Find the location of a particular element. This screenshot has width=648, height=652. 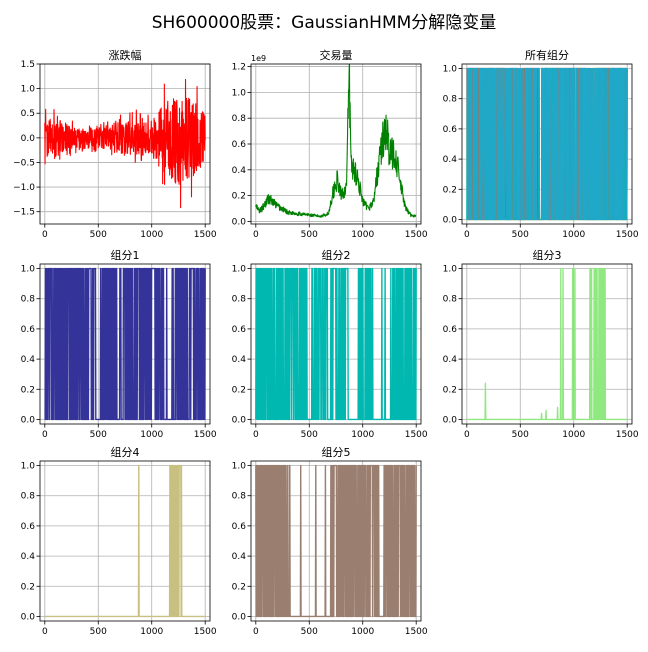

y-tick-label: 0.5 is located at coordinates (28, 114).